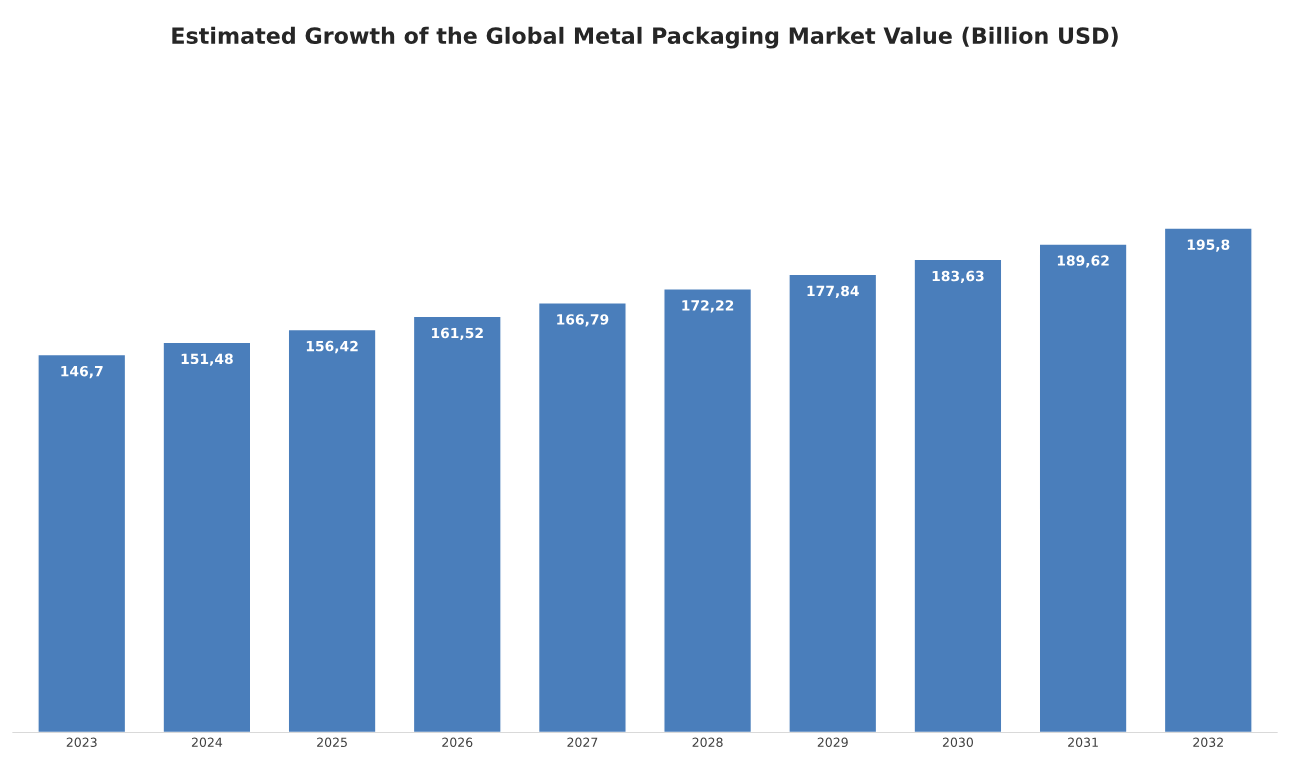  Describe the element at coordinates (332, 347) in the screenshot. I see `data-label: 156,42` at that location.